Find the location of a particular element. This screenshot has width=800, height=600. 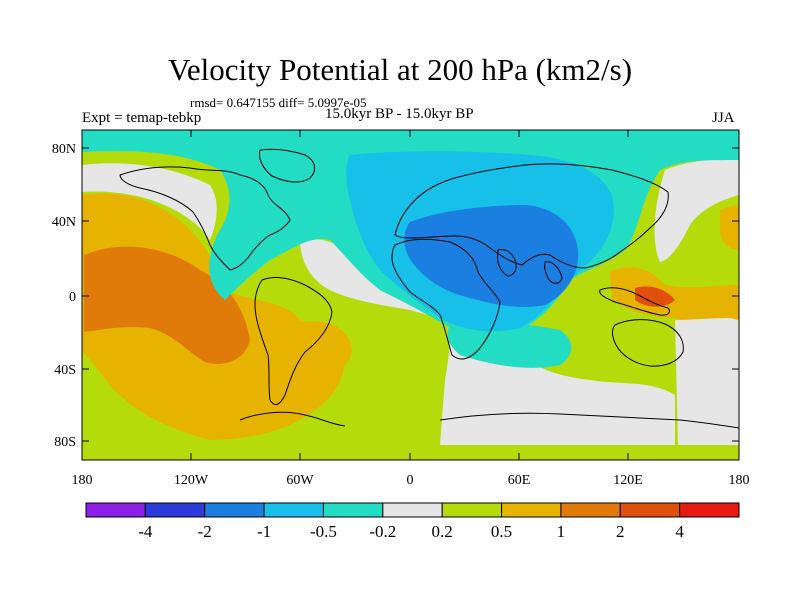

colorbar-label: -4 is located at coordinates (145, 531).